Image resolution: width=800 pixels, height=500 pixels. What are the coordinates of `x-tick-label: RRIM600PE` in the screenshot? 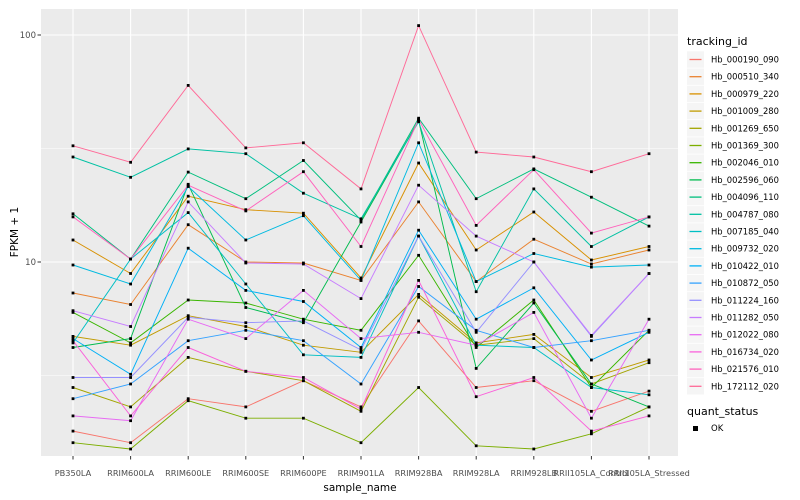 It's located at (303, 473).